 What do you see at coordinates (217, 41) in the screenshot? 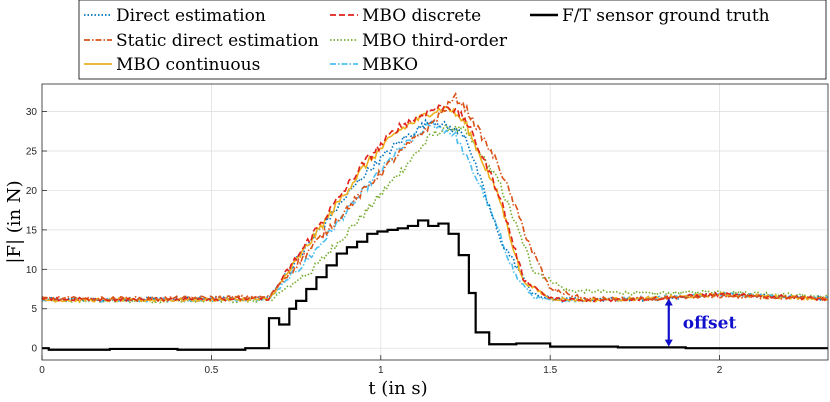
I see `legend-label: Static direct estimation` at bounding box center [217, 41].